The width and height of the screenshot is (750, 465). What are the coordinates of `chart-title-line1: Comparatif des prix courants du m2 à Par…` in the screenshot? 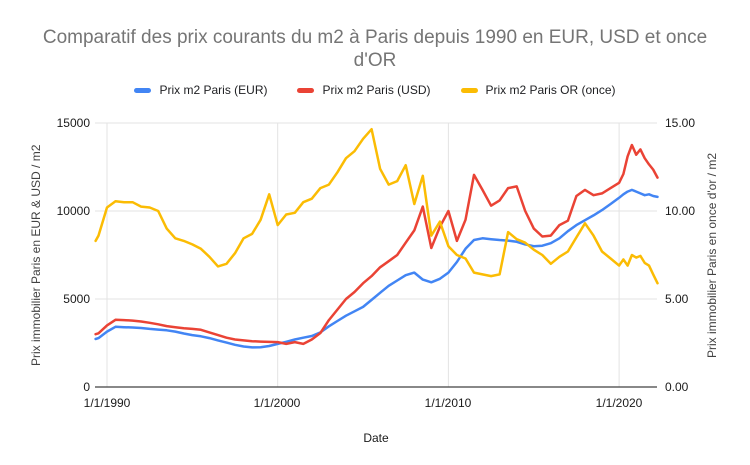 It's located at (375, 37).